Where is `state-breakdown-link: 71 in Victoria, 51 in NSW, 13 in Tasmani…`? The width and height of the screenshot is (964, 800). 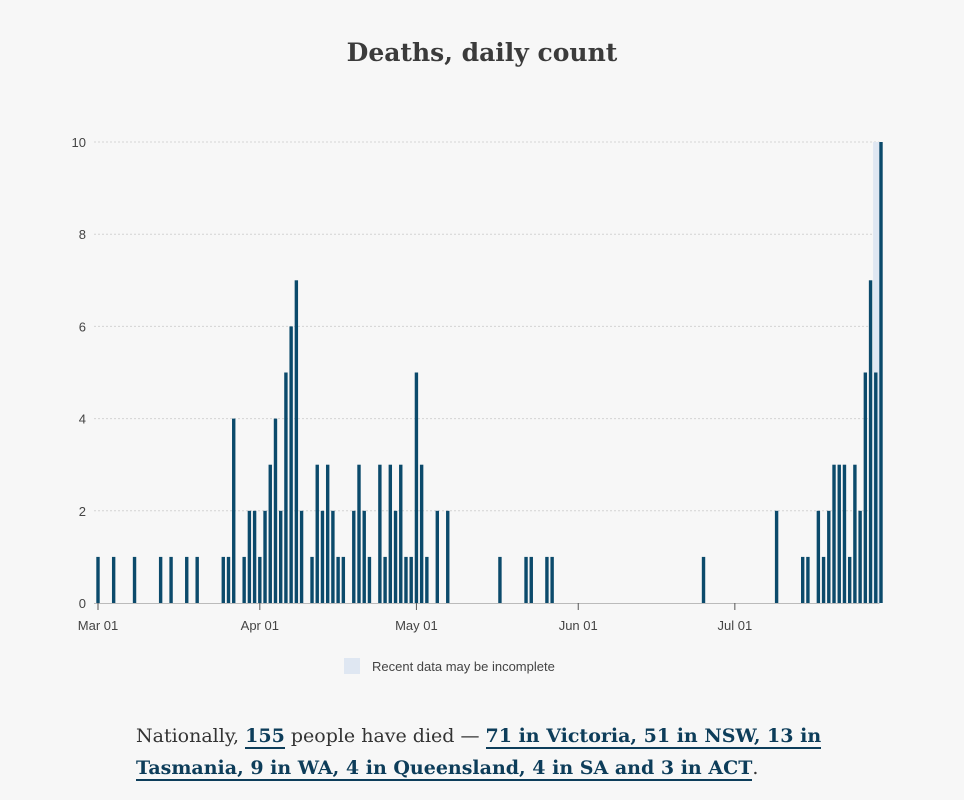 state-breakdown-link: 71 in Victoria, 51 in NSW, 13 in Tasmani… is located at coordinates (479, 753).